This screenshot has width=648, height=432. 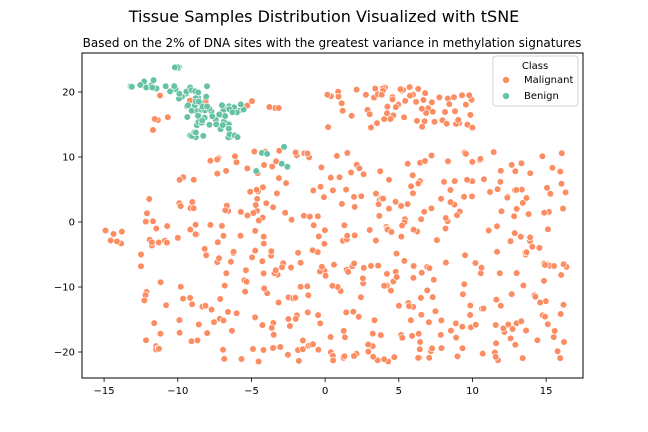 What do you see at coordinates (548, 80) in the screenshot?
I see `legend-label-malignant: Malignant` at bounding box center [548, 80].